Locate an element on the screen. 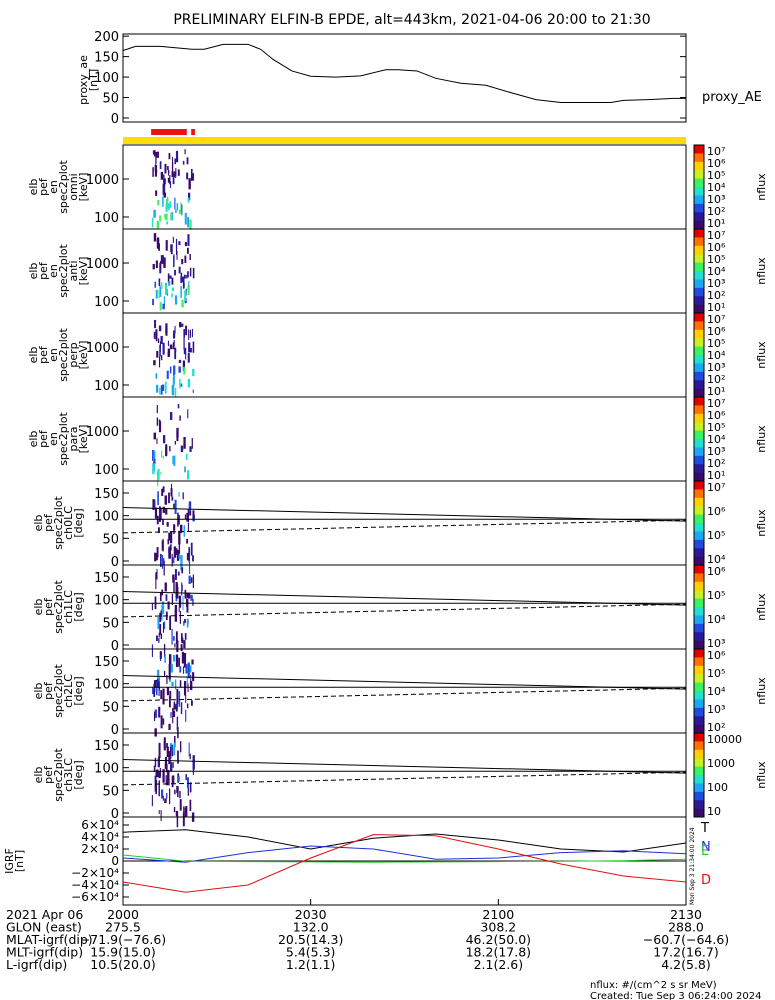  spec-ytick-label: 0 is located at coordinates (115, 730).